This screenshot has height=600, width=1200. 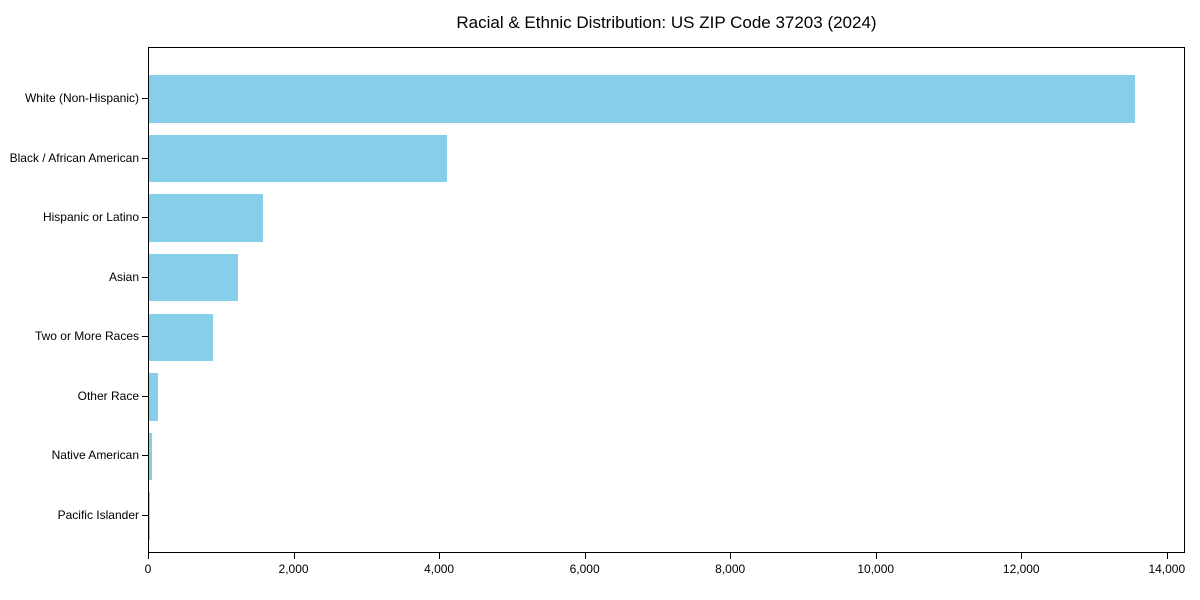 I want to click on y-tick-label-native-american: Native American, so click(x=95, y=455).